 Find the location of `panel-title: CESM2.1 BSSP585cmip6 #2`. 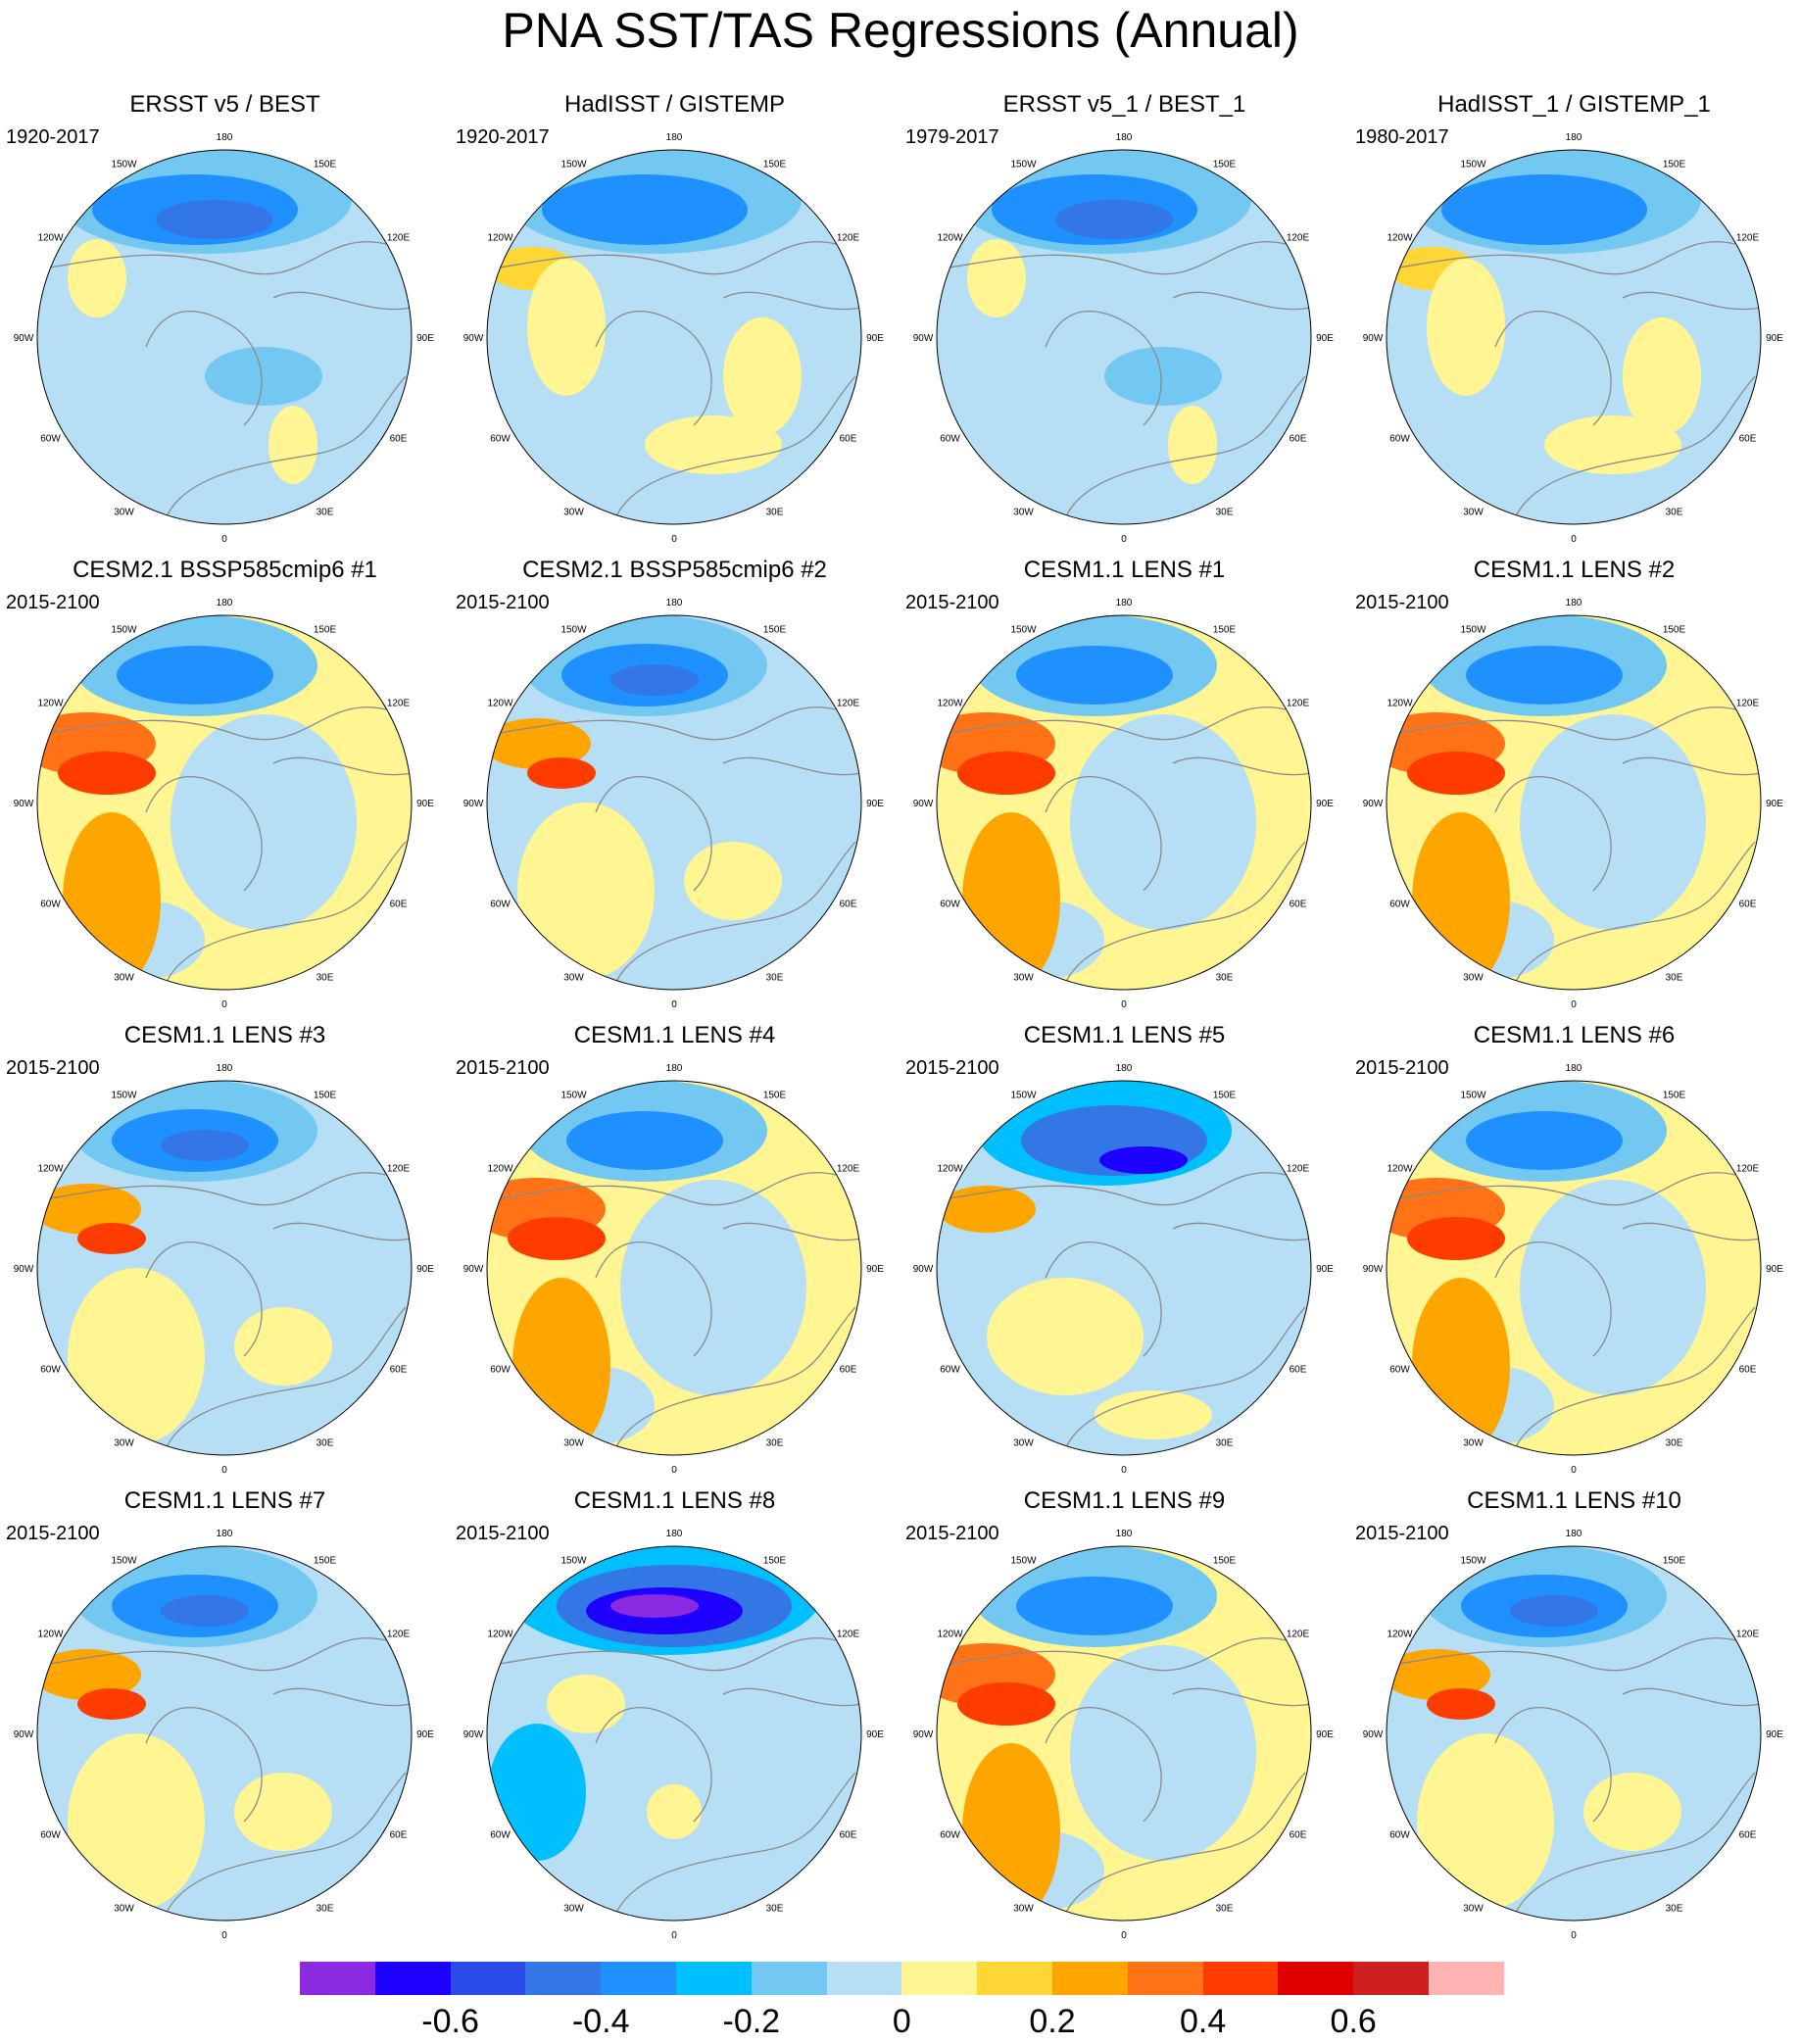

panel-title: CESM2.1 BSSP585cmip6 #2 is located at coordinates (674, 570).